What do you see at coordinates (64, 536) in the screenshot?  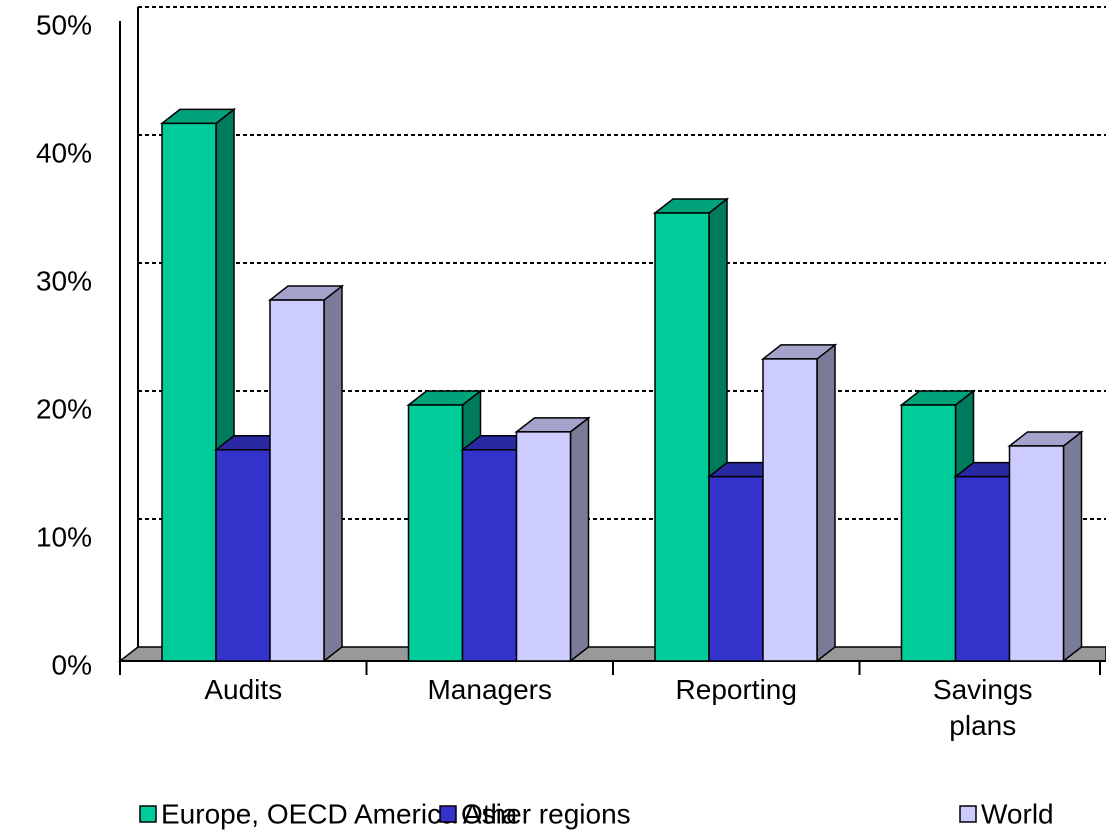 I see `y-tick-label: 10%` at bounding box center [64, 536].